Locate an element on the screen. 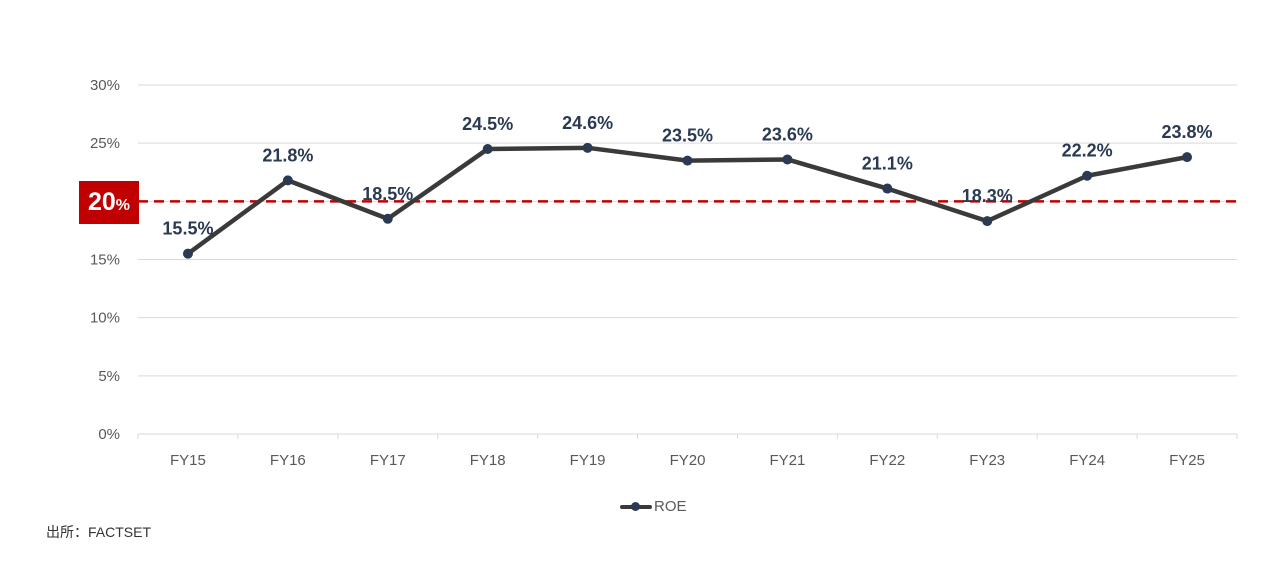 Image resolution: width=1280 pixels, height=567 pixels. data-label: 23.8% is located at coordinates (1187, 132).